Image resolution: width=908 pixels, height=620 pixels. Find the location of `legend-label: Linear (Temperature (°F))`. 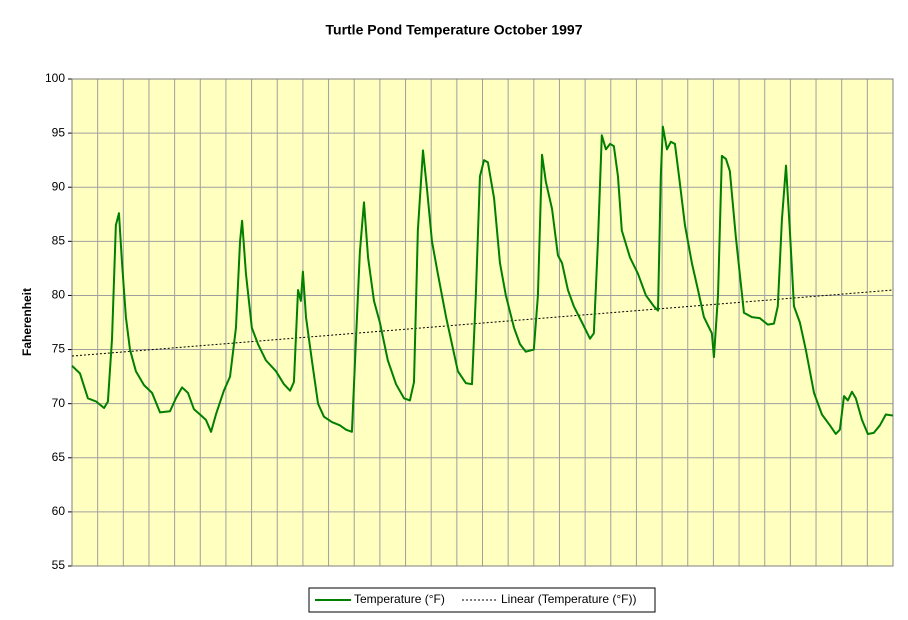

legend-label: Linear (Temperature (°F)) is located at coordinates (569, 599).